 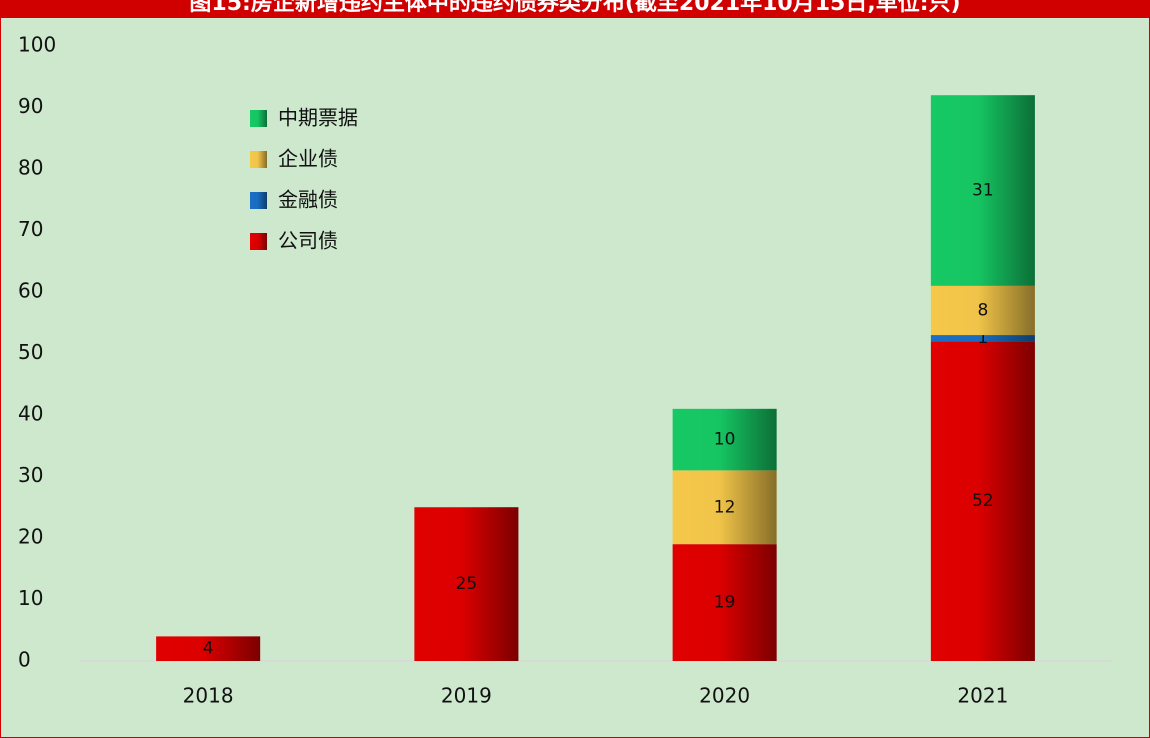 What do you see at coordinates (30, 352) in the screenshot?
I see `y-tick-label: 50` at bounding box center [30, 352].